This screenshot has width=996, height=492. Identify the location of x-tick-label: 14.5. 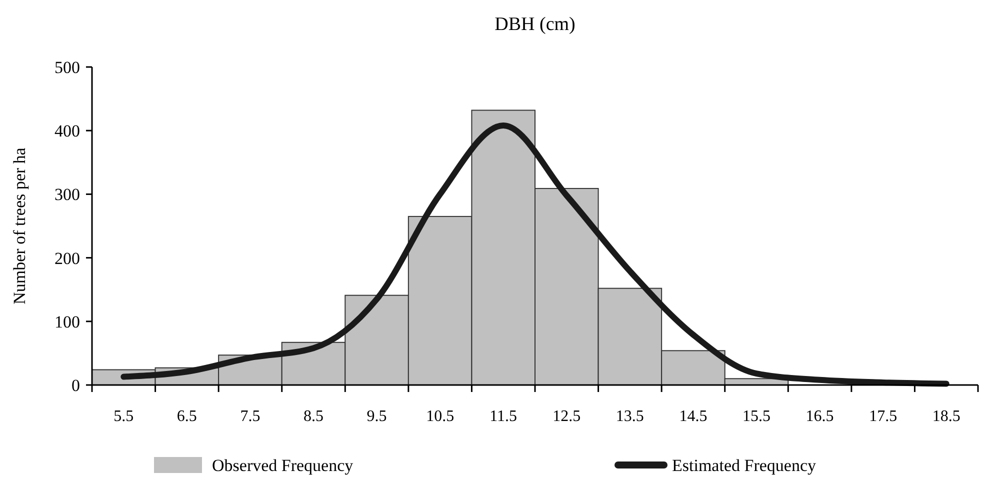
(693, 416).